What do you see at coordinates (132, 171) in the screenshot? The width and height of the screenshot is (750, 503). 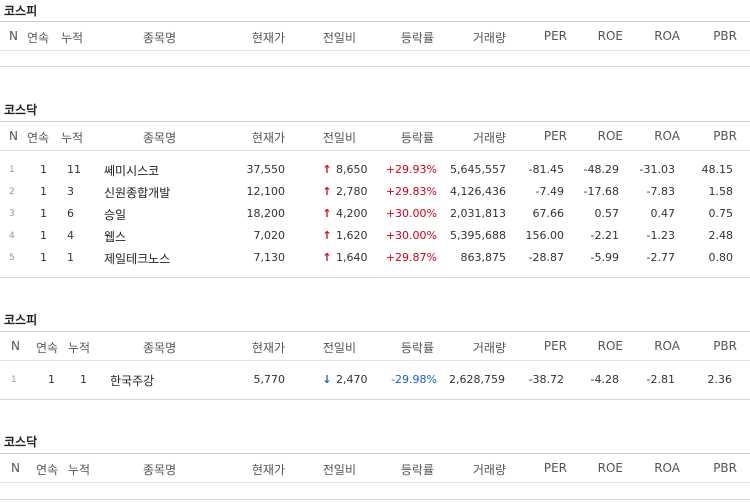 I see `stock-name-link: 쎄미시스코` at bounding box center [132, 171].